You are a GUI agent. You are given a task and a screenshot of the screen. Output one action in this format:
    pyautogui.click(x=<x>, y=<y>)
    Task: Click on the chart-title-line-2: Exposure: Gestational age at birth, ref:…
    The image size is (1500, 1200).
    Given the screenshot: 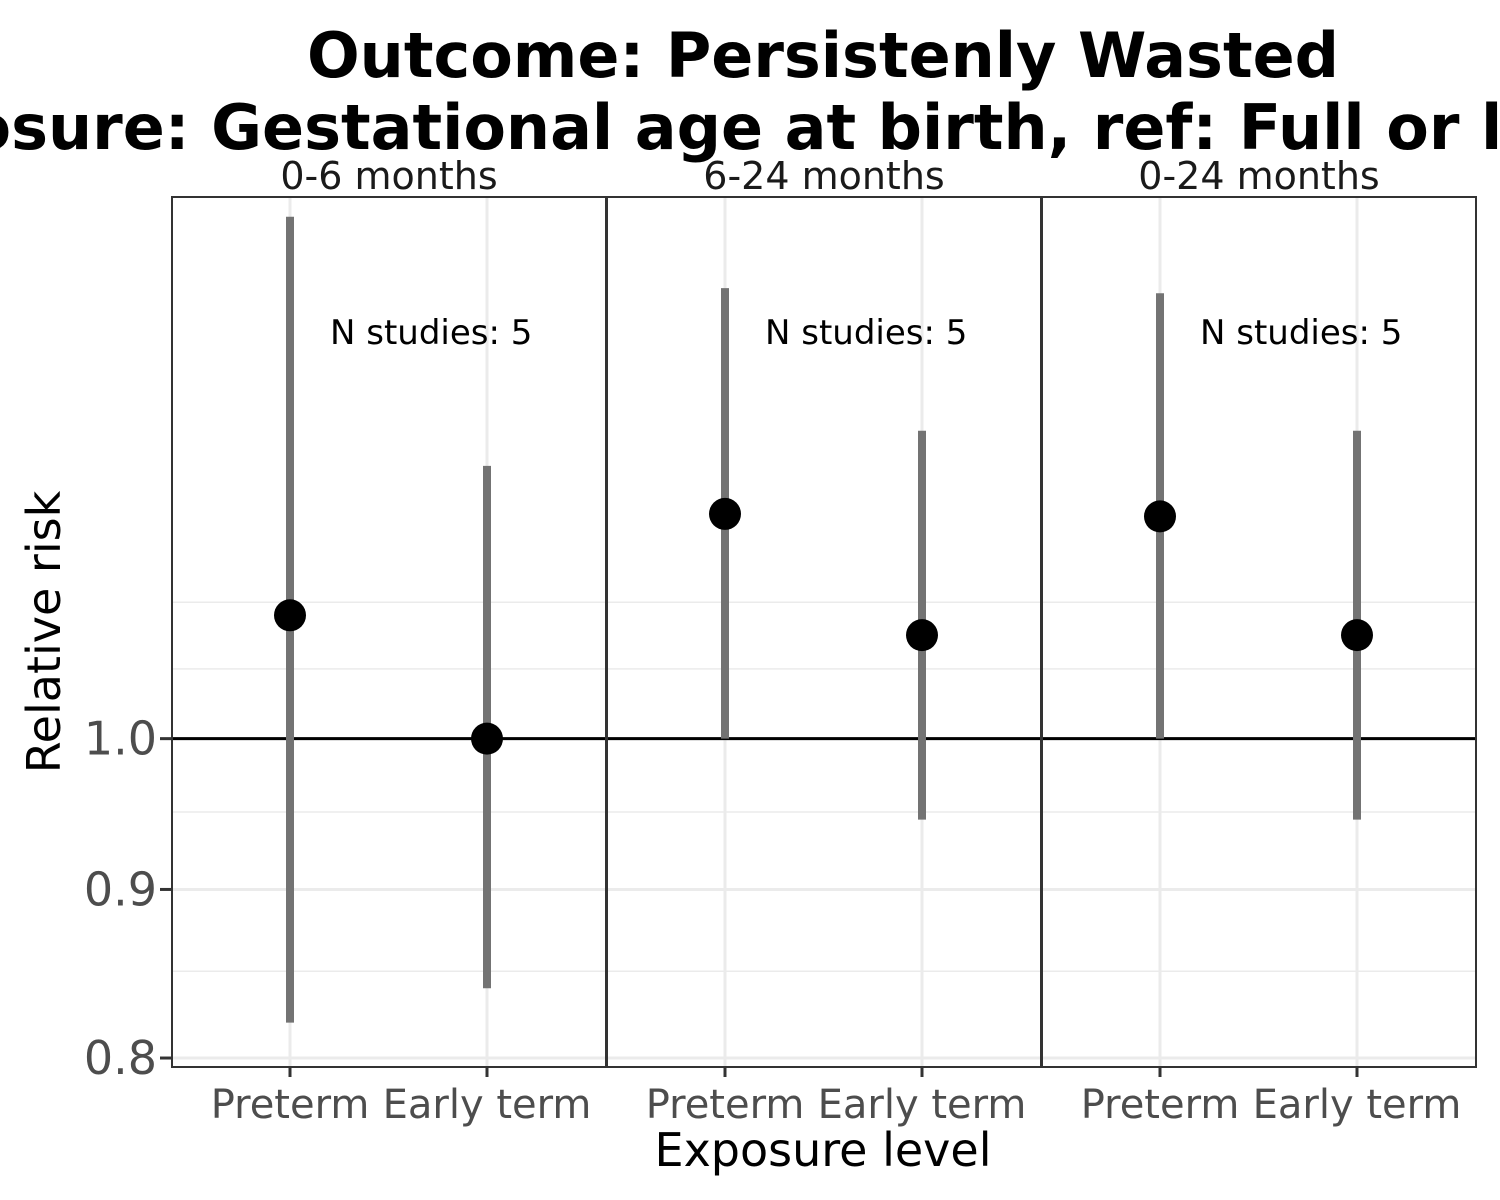 What is the action you would take?
    pyautogui.click(x=750, y=127)
    